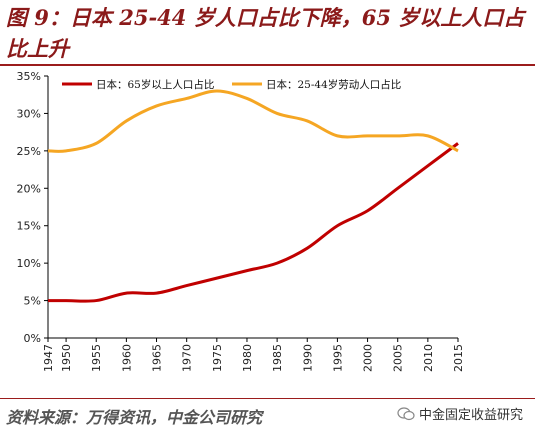 The height and width of the screenshot is (437, 535). Describe the element at coordinates (267, 65) in the screenshot. I see `title-divider` at that location.